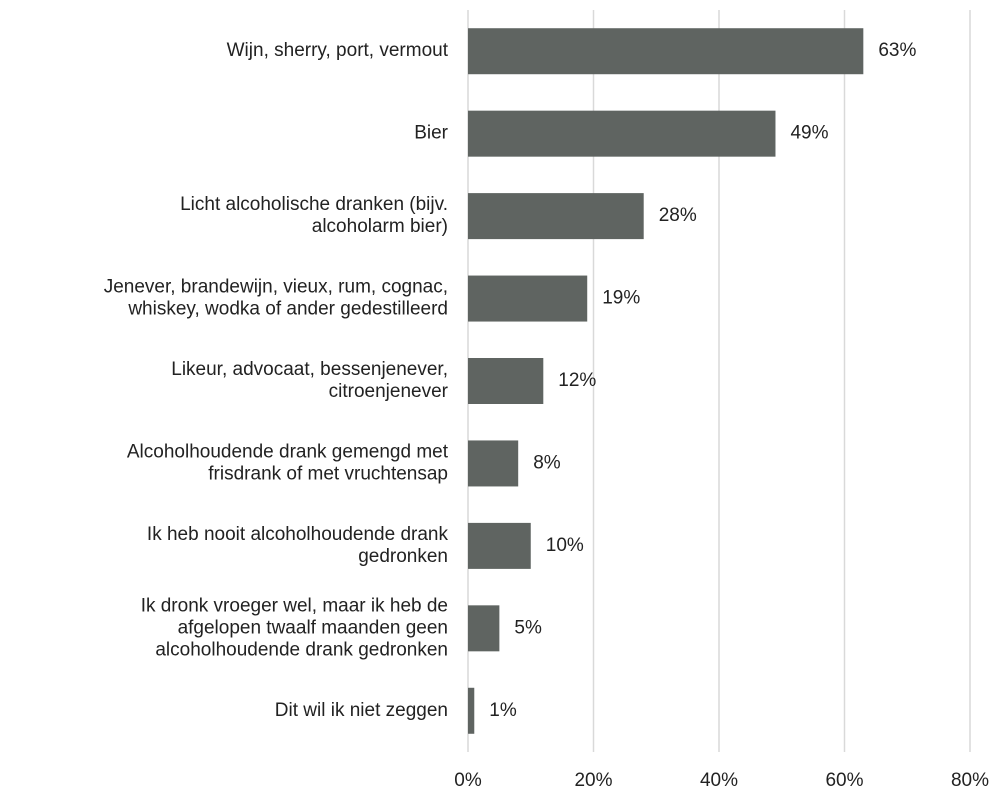 The width and height of the screenshot is (995, 794). I want to click on data-label: 5%, so click(528, 627).